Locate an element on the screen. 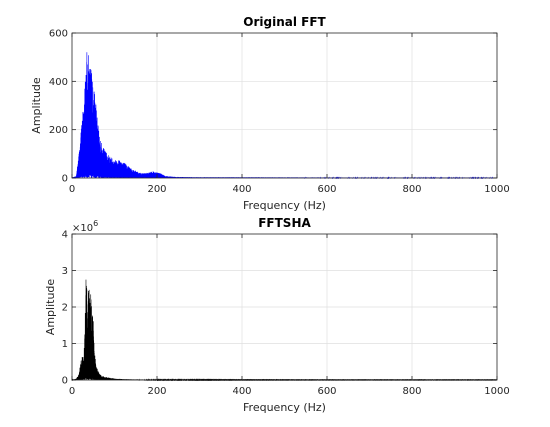  chart-title: FFTSHA is located at coordinates (284, 223).